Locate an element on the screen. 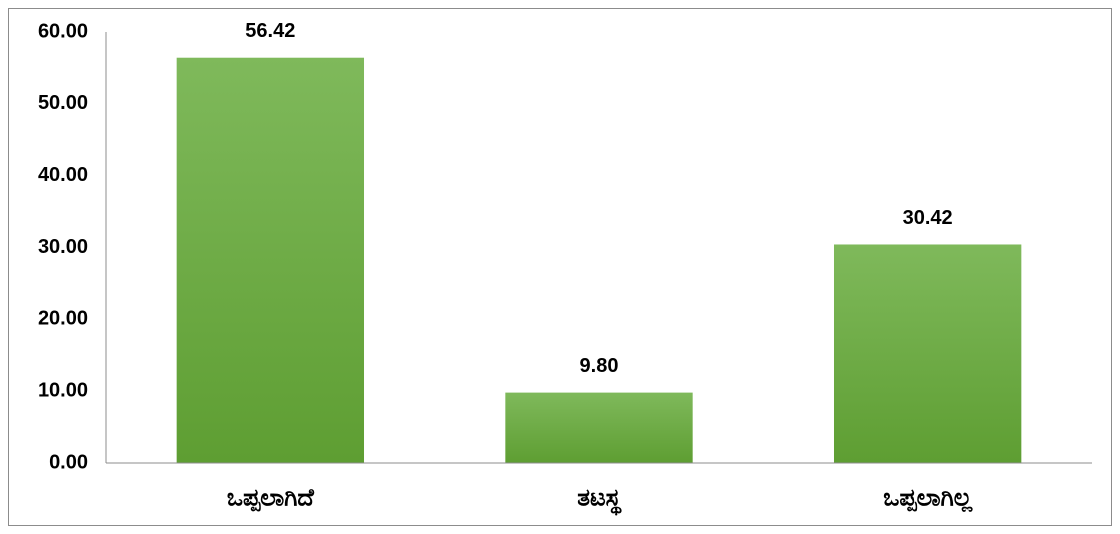  x-tick-label: ಒಪ್ಪಲಾಗಿಲ್ಲ is located at coordinates (928, 498).